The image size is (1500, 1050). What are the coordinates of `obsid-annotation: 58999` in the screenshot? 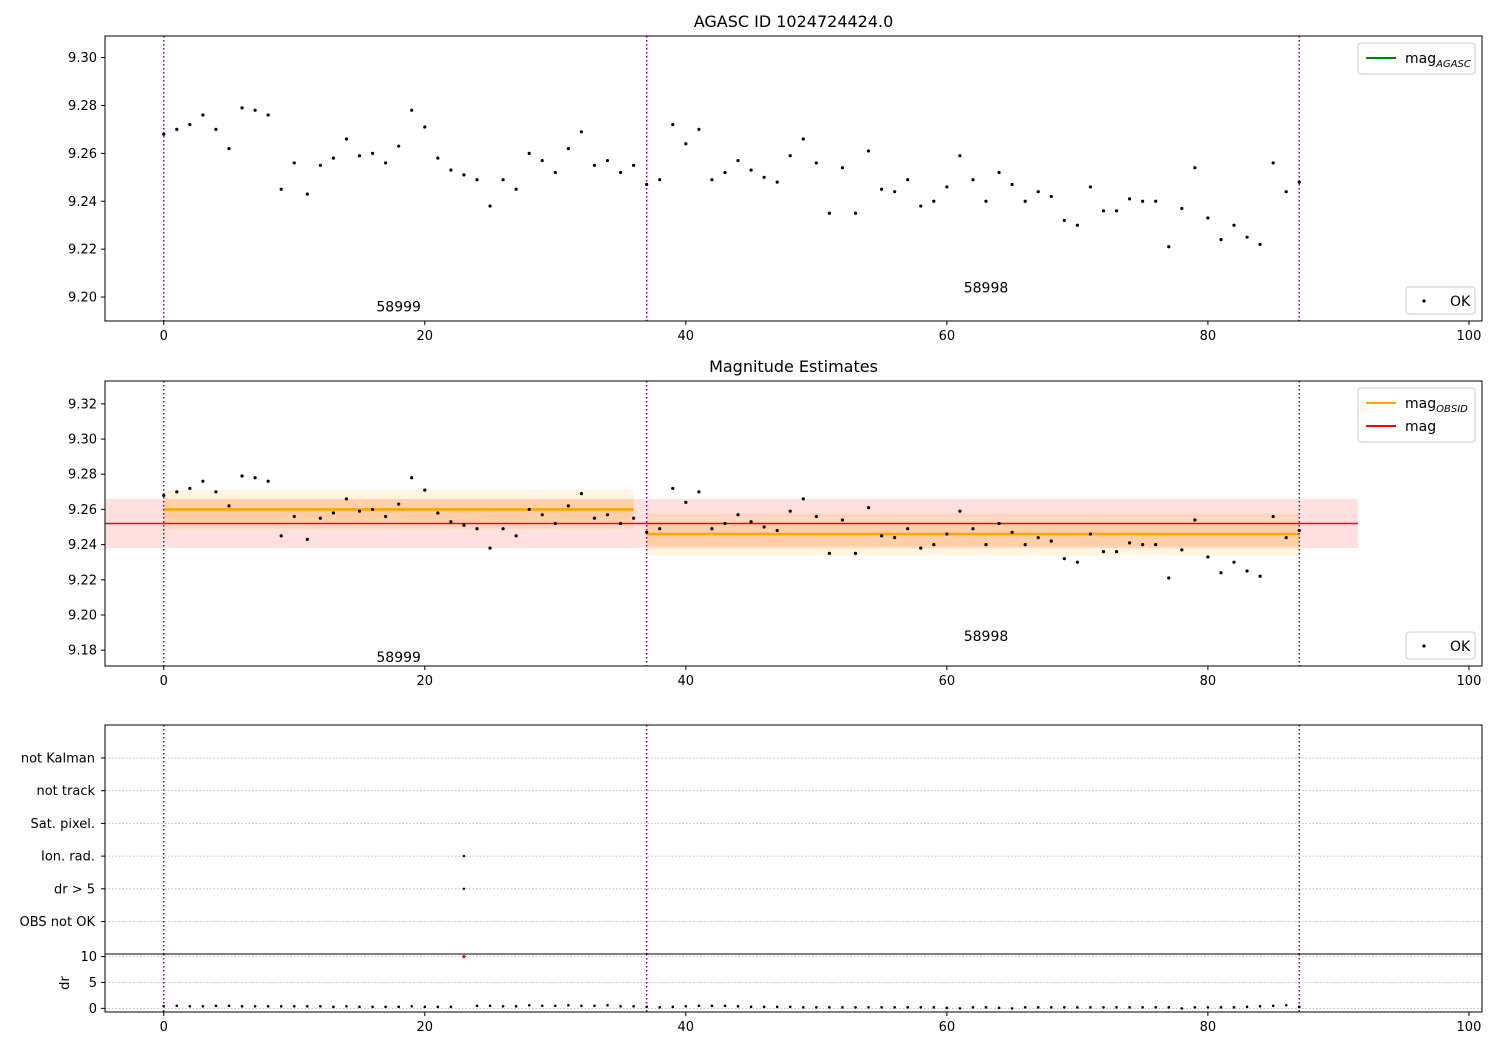 It's located at (398, 658).